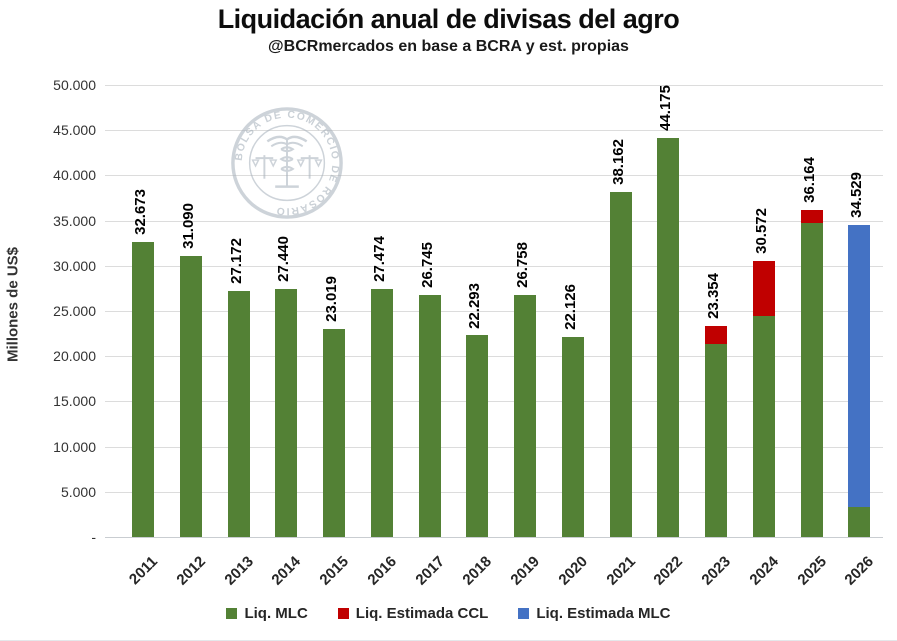 This screenshot has width=897, height=641. I want to click on y-tick-label: -, so click(93, 537).